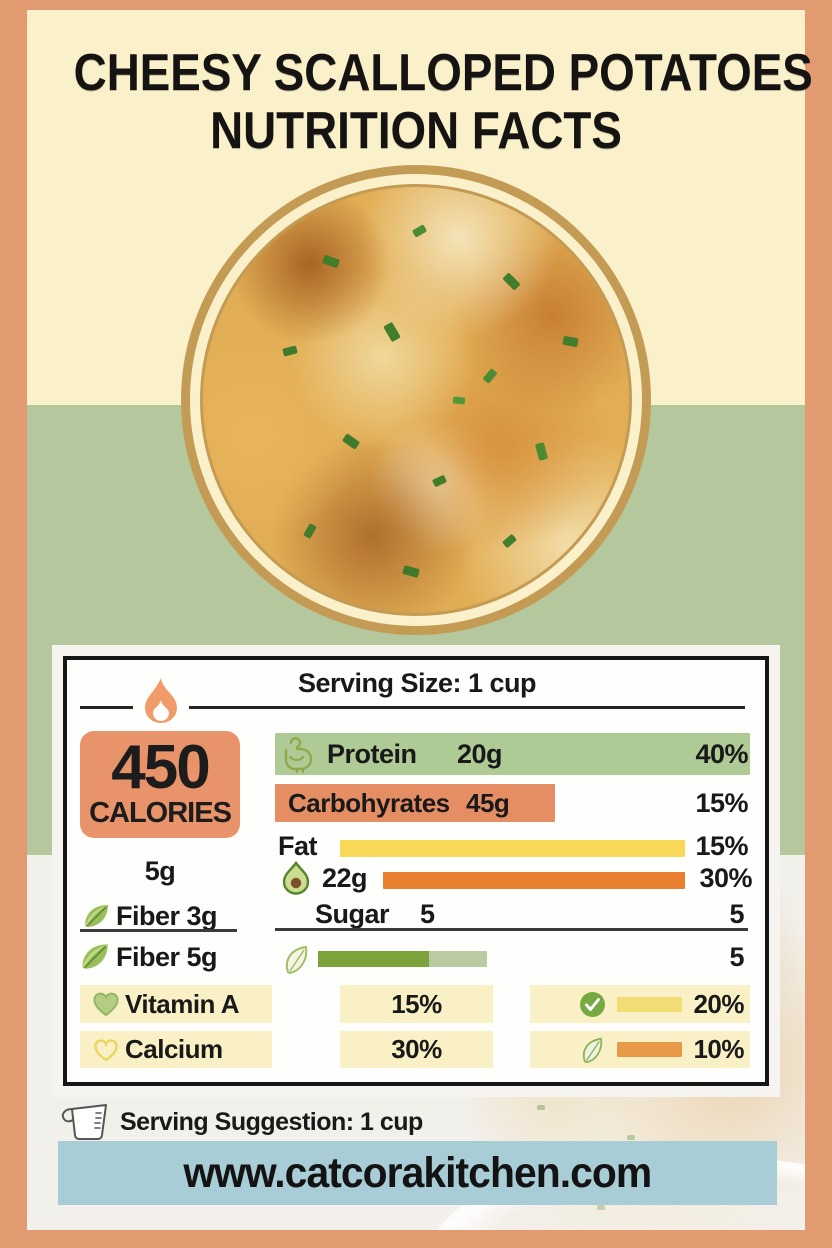 This screenshot has height=1248, width=832. Describe the element at coordinates (84, 1122) in the screenshot. I see `measuring-cup-icon` at that location.